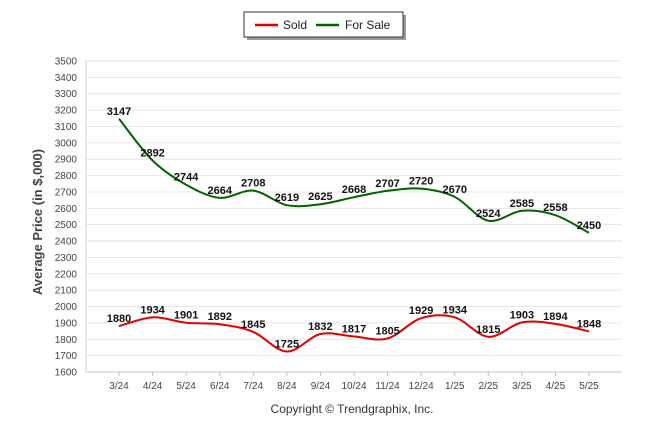 The width and height of the screenshot is (646, 434). Describe the element at coordinates (589, 226) in the screenshot. I see `data-label-for-sale: 2450` at that location.